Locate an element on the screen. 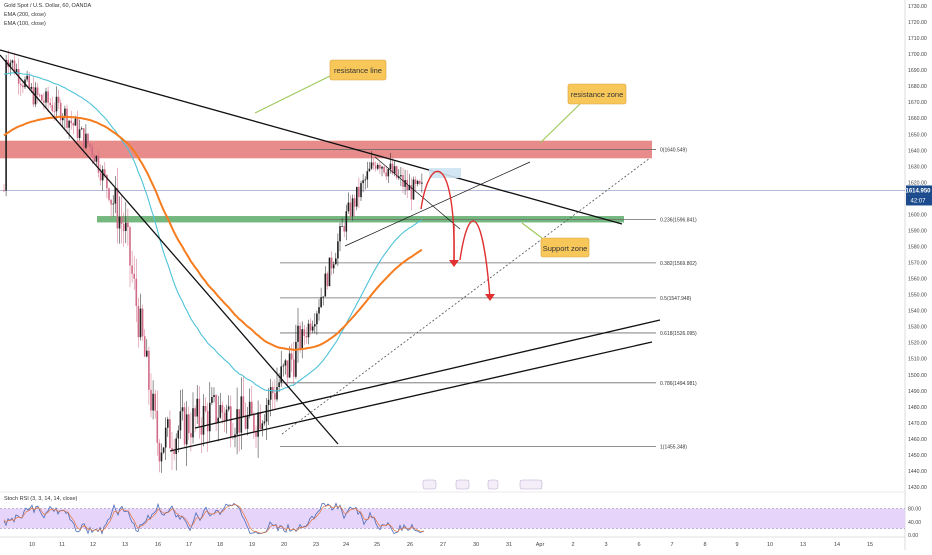 The image size is (932, 555). economic-event-markers is located at coordinates (482, 484).